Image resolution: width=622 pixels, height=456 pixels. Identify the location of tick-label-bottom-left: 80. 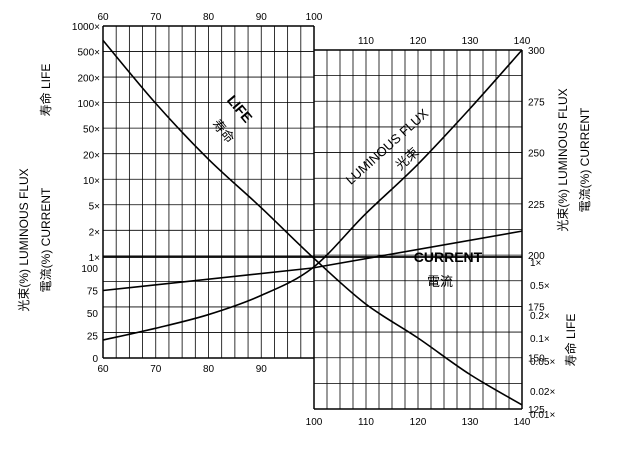
(209, 369).